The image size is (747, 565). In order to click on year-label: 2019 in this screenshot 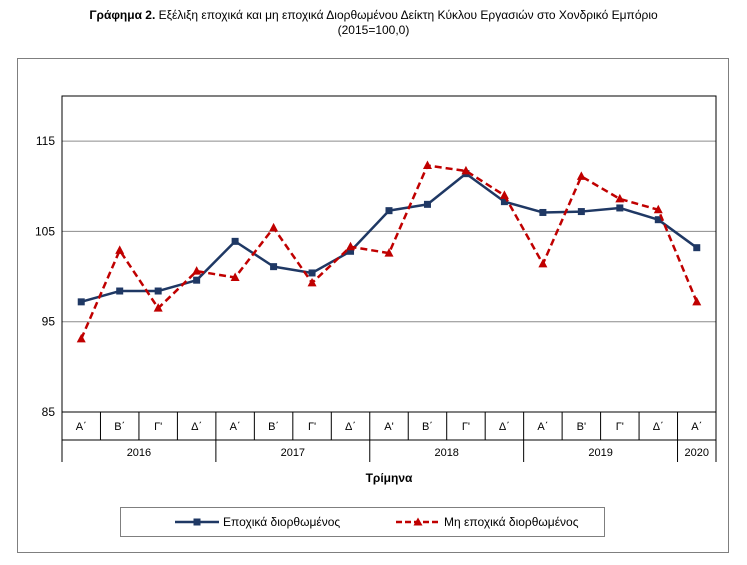, I will do `click(600, 453)`.